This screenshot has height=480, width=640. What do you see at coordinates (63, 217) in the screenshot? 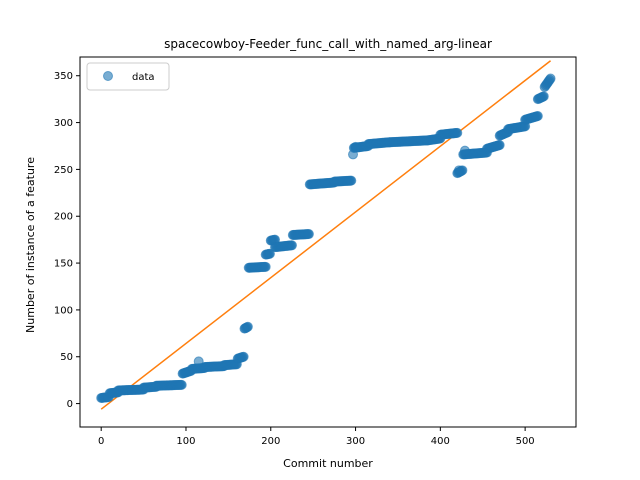
I see `y-tick-label: 200` at bounding box center [63, 217].